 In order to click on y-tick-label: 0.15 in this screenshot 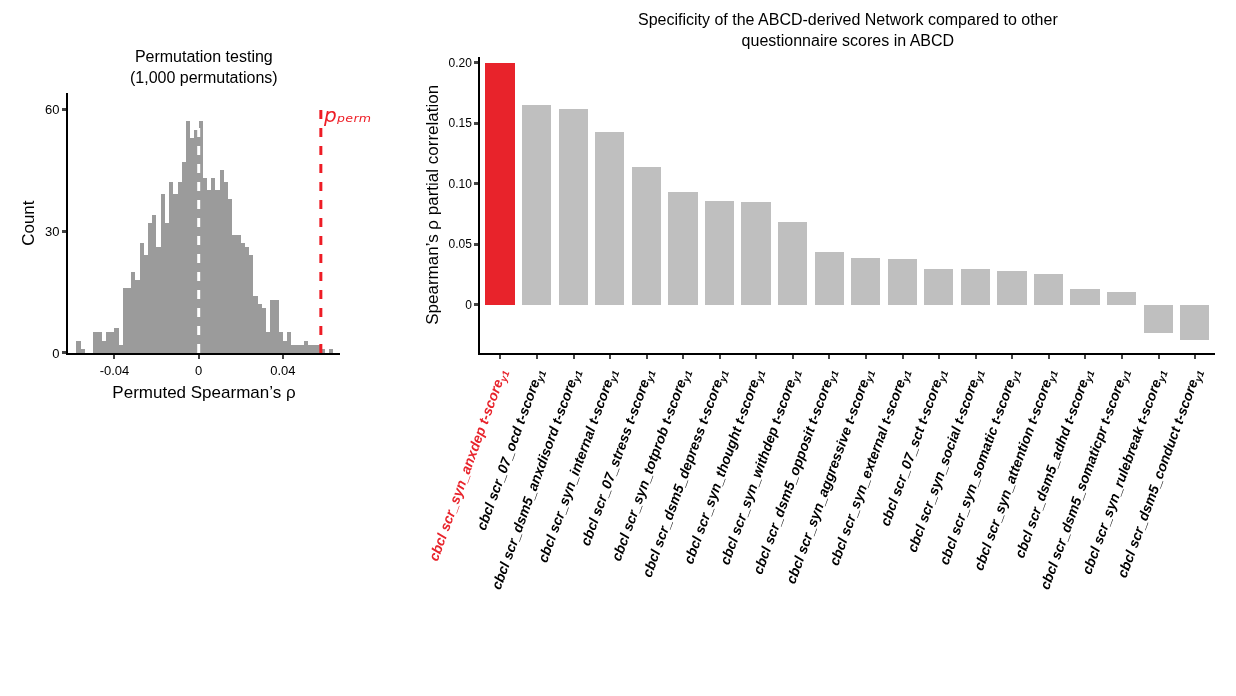, I will do `click(460, 123)`.